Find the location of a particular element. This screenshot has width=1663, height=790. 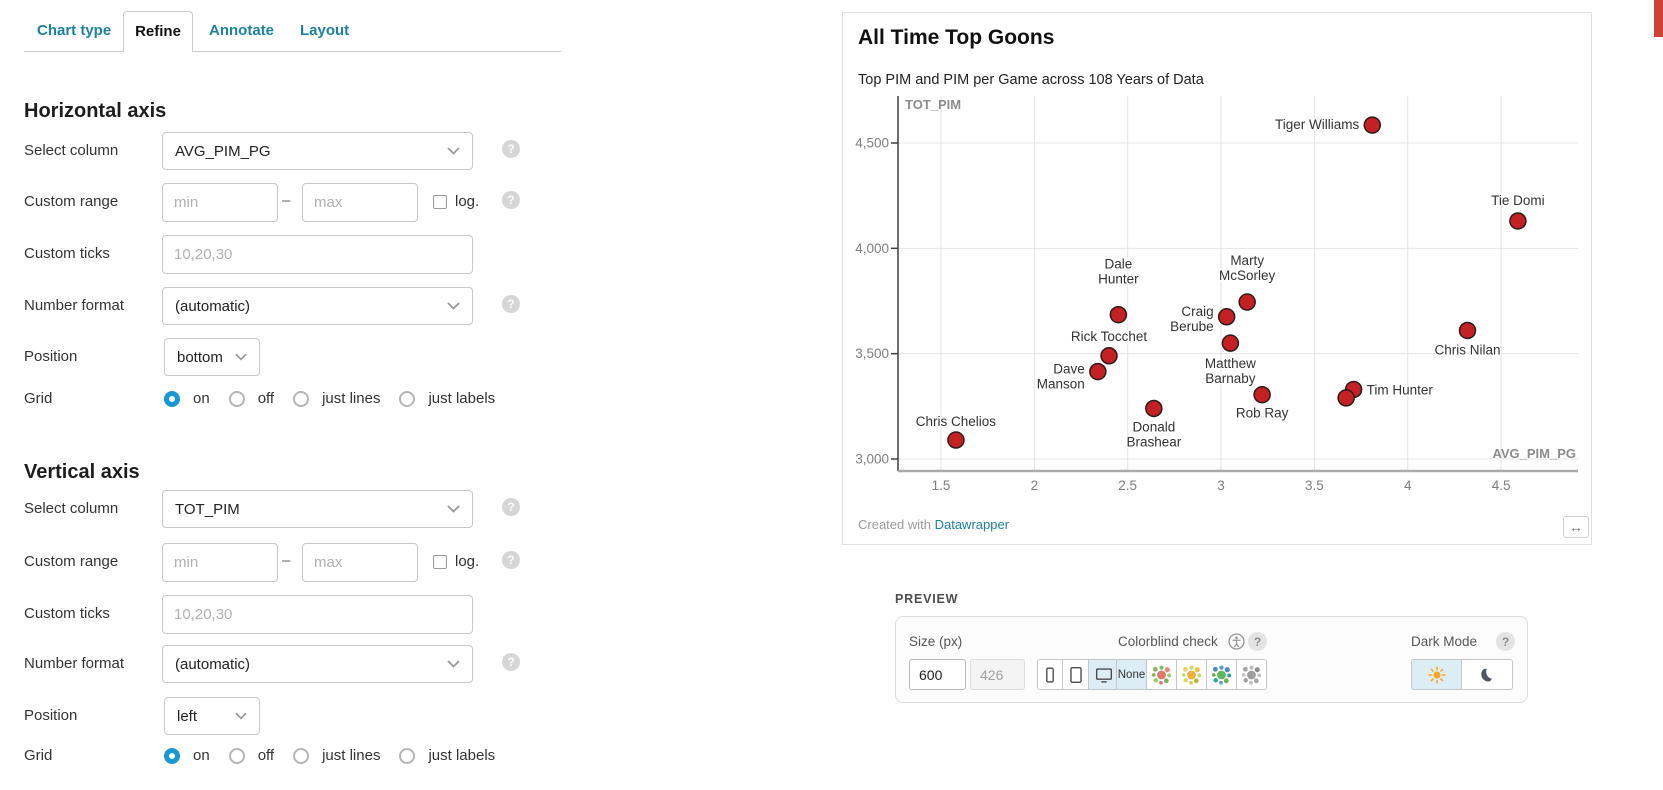

h-custom-ticks-row: Custom ticks 10,20,30 is located at coordinates (294, 255).